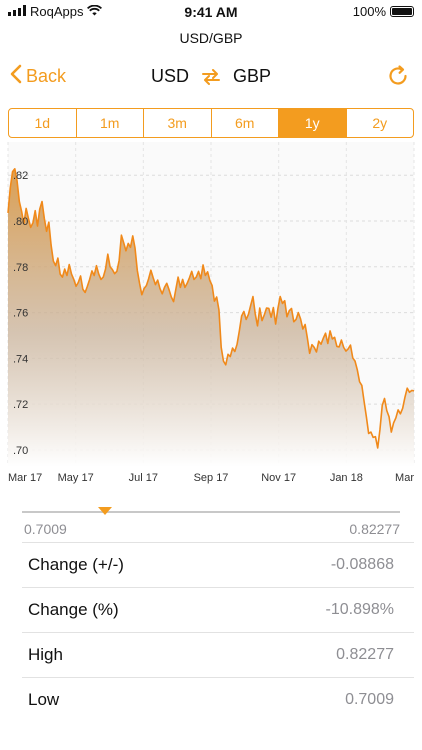 Image resolution: width=422 pixels, height=750 pixels. I want to click on tab-1y: 1y, so click(313, 123).